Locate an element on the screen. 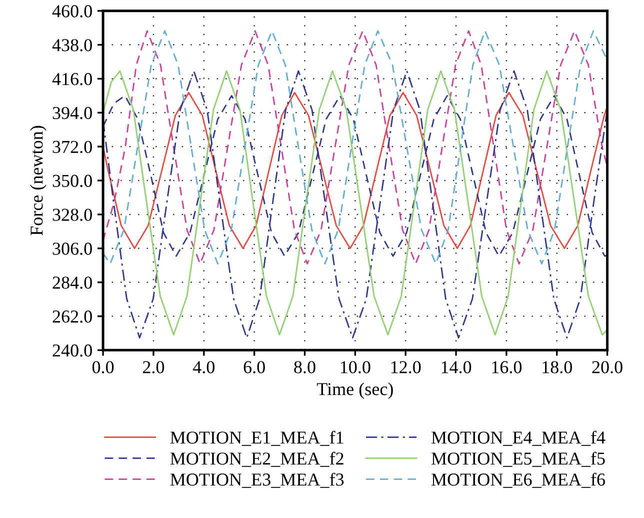 The width and height of the screenshot is (644, 518). y-tick-label: 416.0 is located at coordinates (72, 79).